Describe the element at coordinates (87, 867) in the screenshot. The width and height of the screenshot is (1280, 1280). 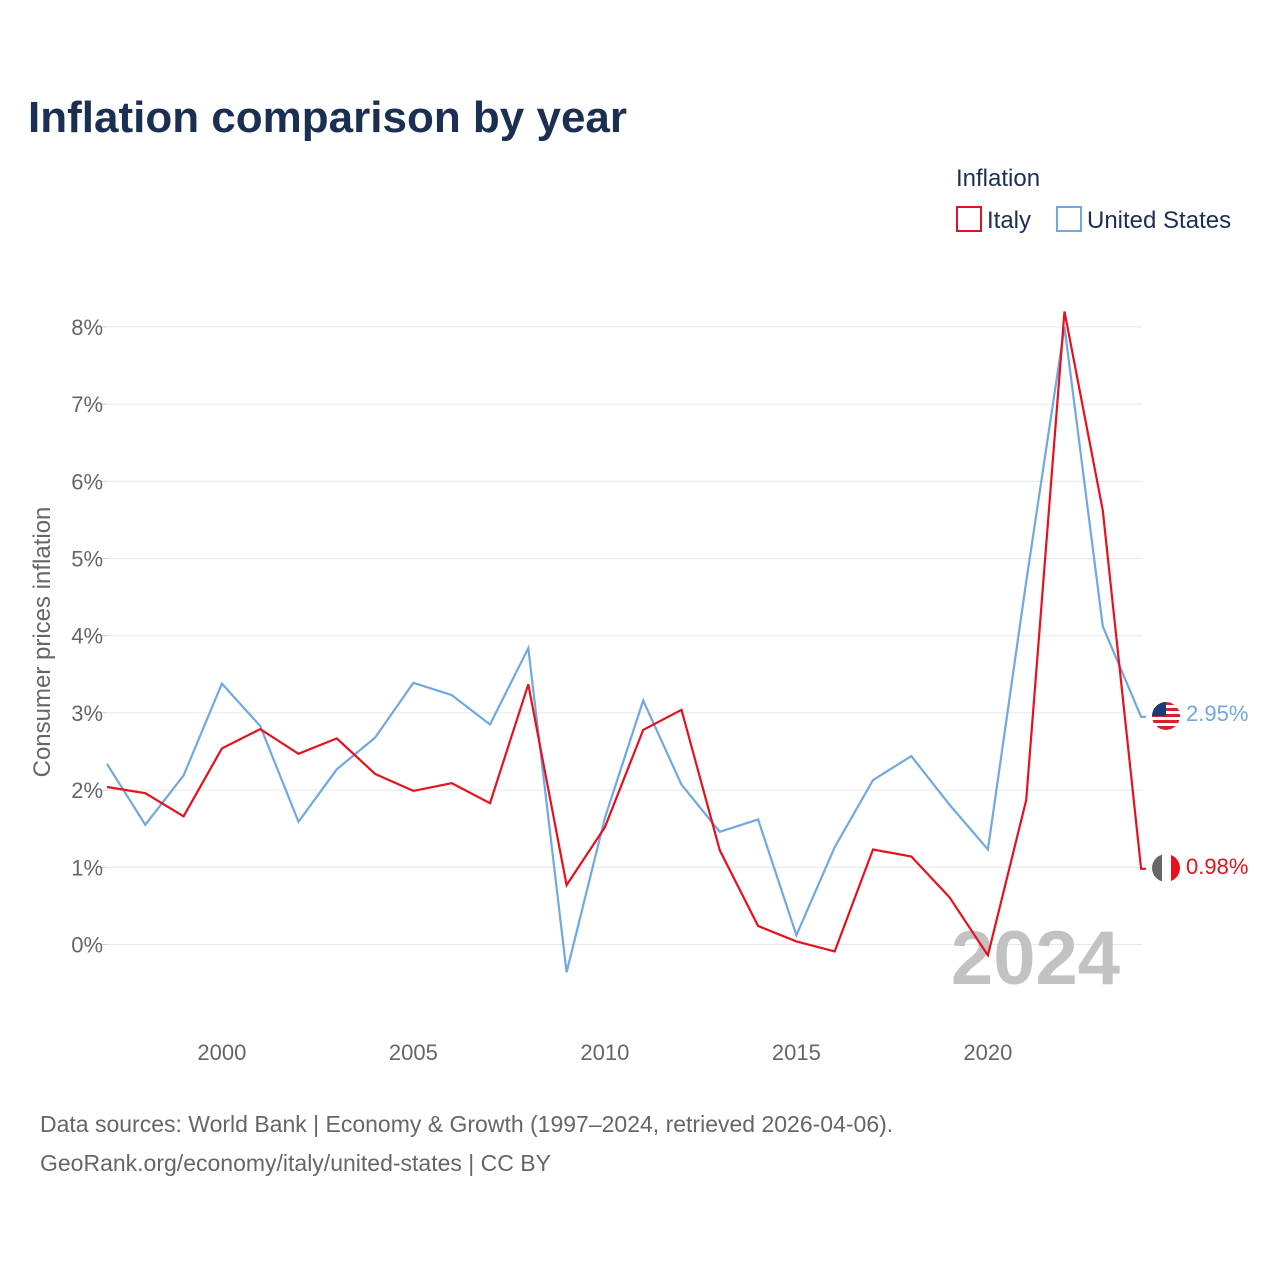
I see `y-tick-label-1: 1%` at that location.